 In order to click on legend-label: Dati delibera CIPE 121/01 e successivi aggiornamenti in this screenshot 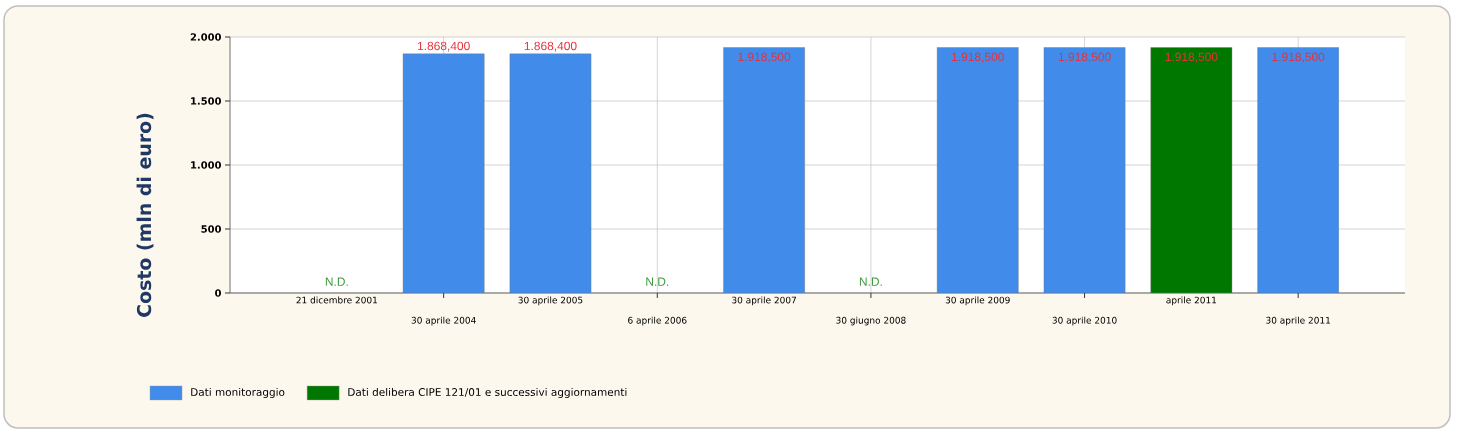, I will do `click(487, 393)`.